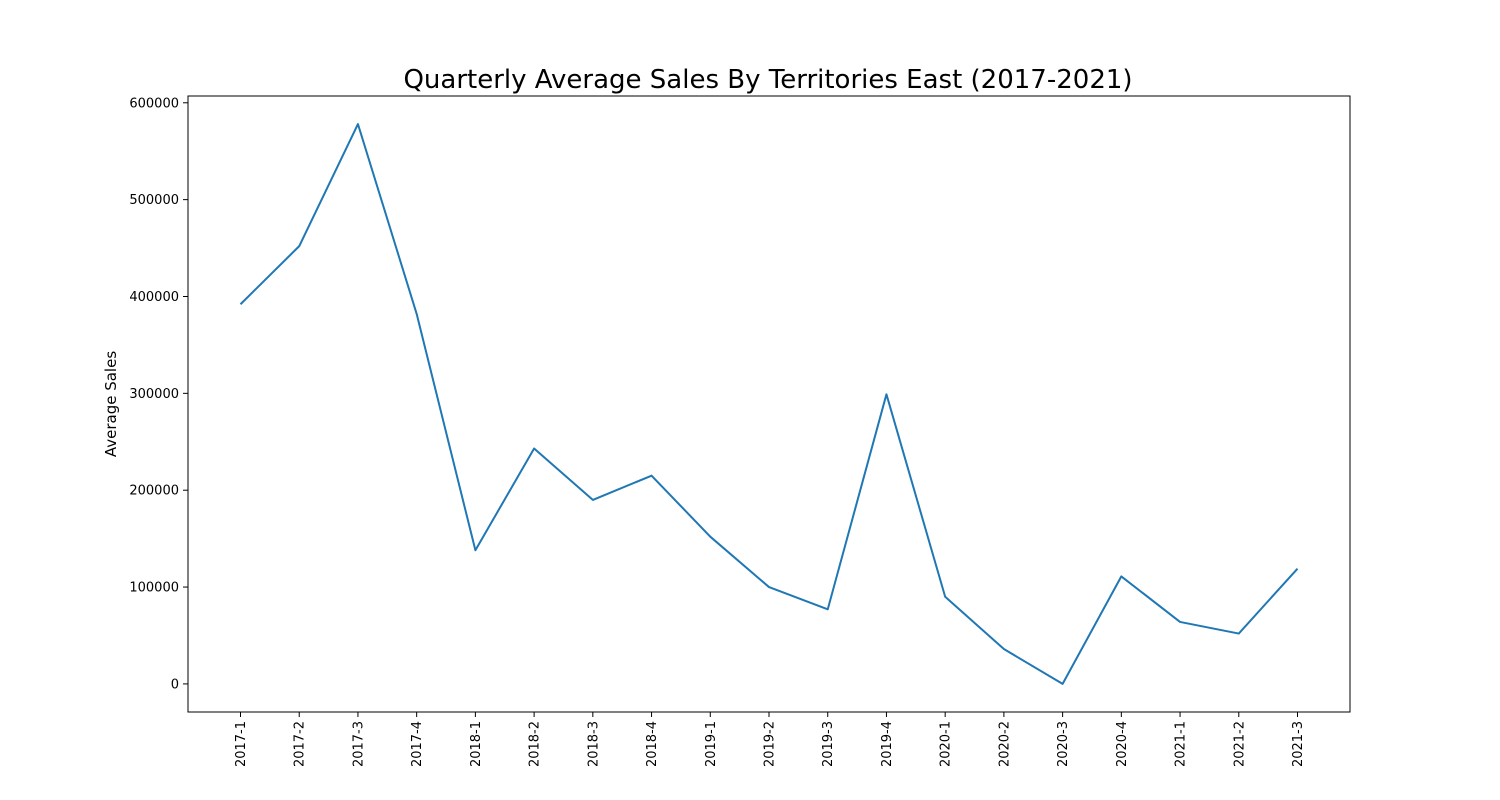 The image size is (1500, 800). What do you see at coordinates (711, 744) in the screenshot?
I see `x-tick-label: 2019-1` at bounding box center [711, 744].